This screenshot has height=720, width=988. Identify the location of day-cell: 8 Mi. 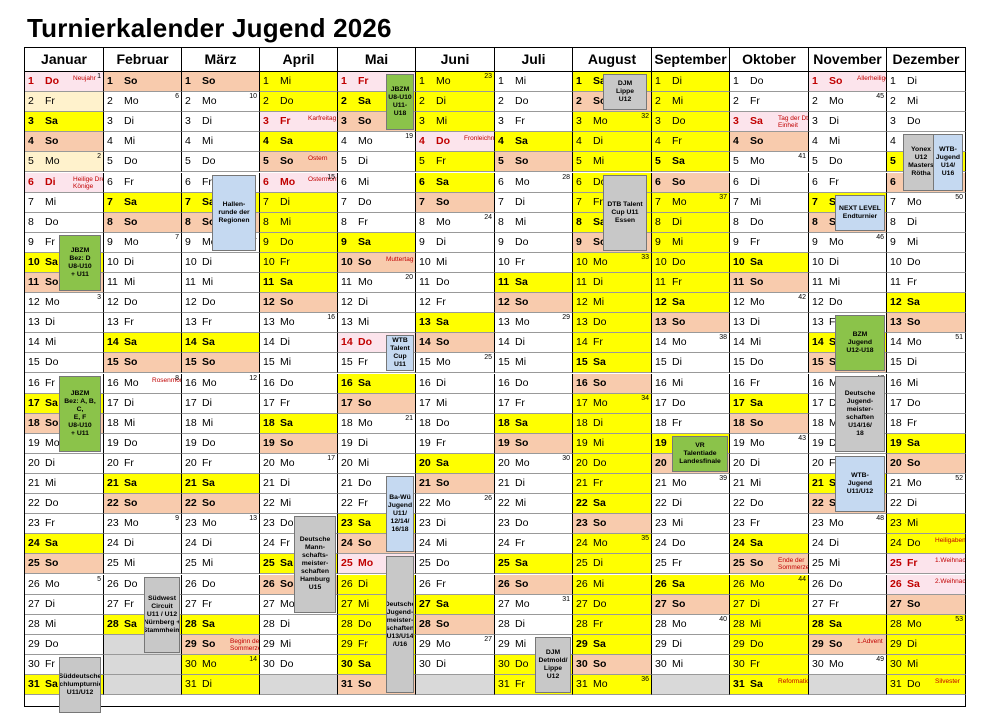
(534, 222).